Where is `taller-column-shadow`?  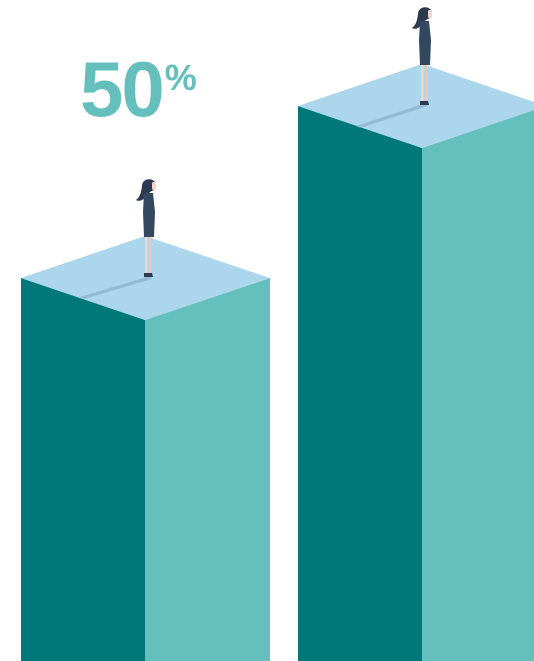
taller-column-shadow is located at coordinates (392, 115).